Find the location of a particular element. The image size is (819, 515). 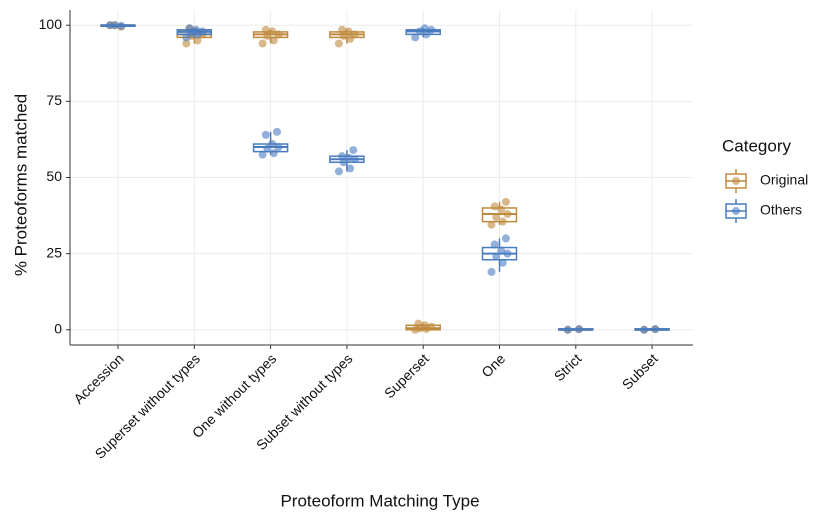

y-tick-label: 75 is located at coordinates (54, 100).